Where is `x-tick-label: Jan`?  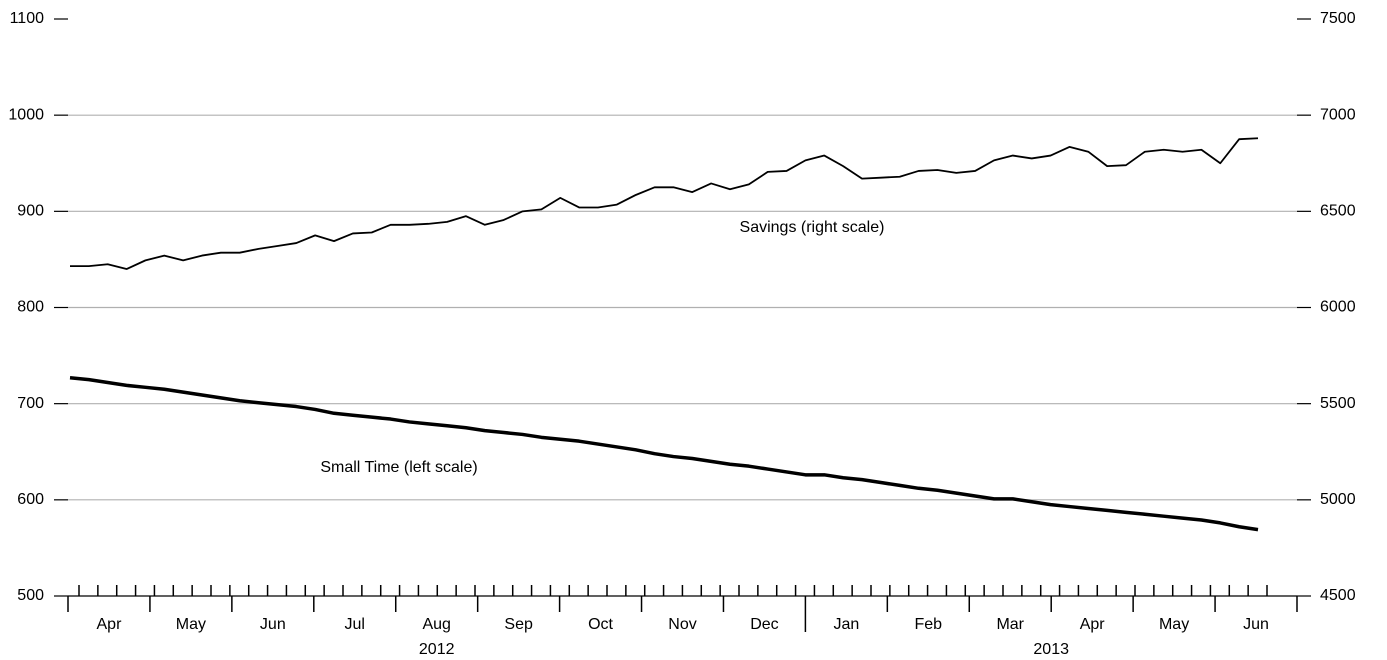 x-tick-label: Jan is located at coordinates (846, 624).